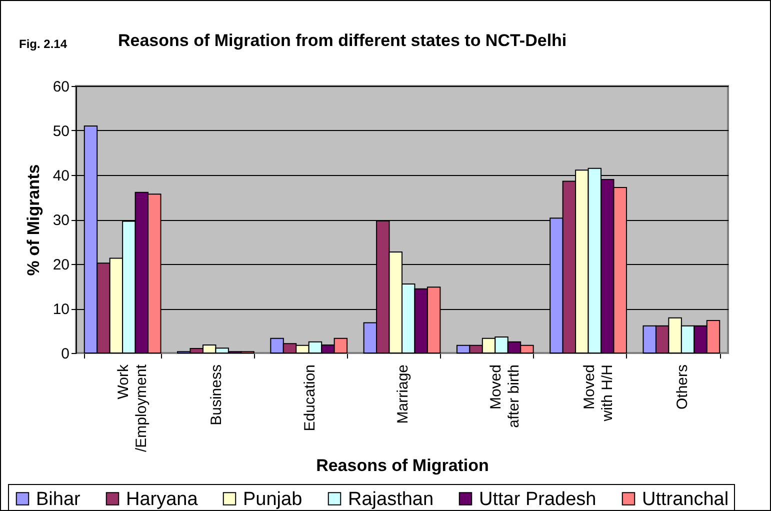 This screenshot has height=511, width=771. What do you see at coordinates (403, 394) in the screenshot?
I see `x-tick-label: Marriage` at bounding box center [403, 394].